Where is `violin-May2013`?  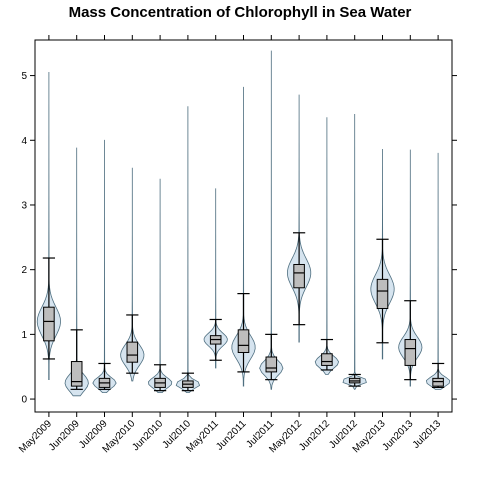 violin-May2013 is located at coordinates (382, 254).